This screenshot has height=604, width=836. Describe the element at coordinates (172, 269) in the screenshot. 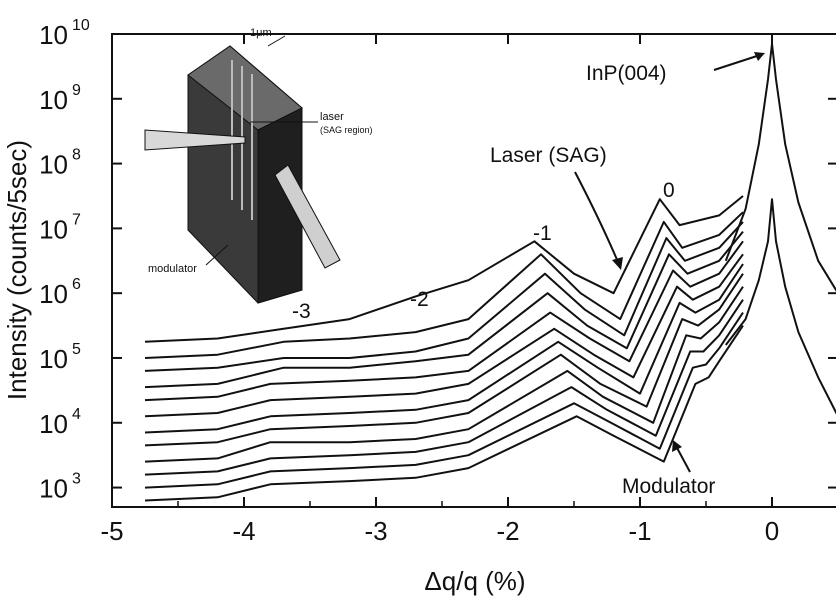

I see `inset-modulator-label: modulator` at that location.